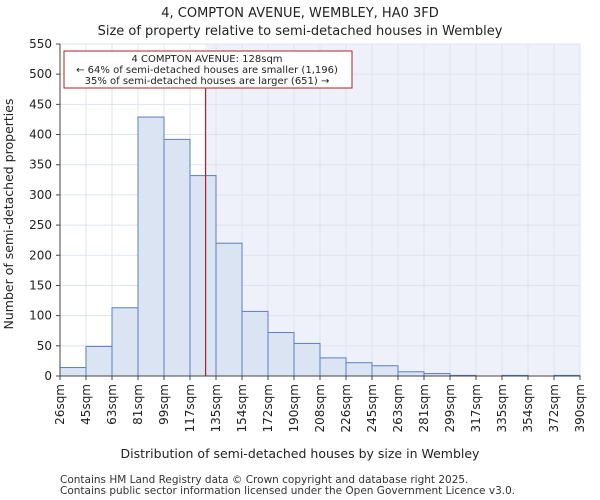 Image resolution: width=600 pixels, height=500 pixels. What do you see at coordinates (206, 59) in the screenshot?
I see `annotation-line1: 4 COMPTON AVENUE: 128sqm` at bounding box center [206, 59].